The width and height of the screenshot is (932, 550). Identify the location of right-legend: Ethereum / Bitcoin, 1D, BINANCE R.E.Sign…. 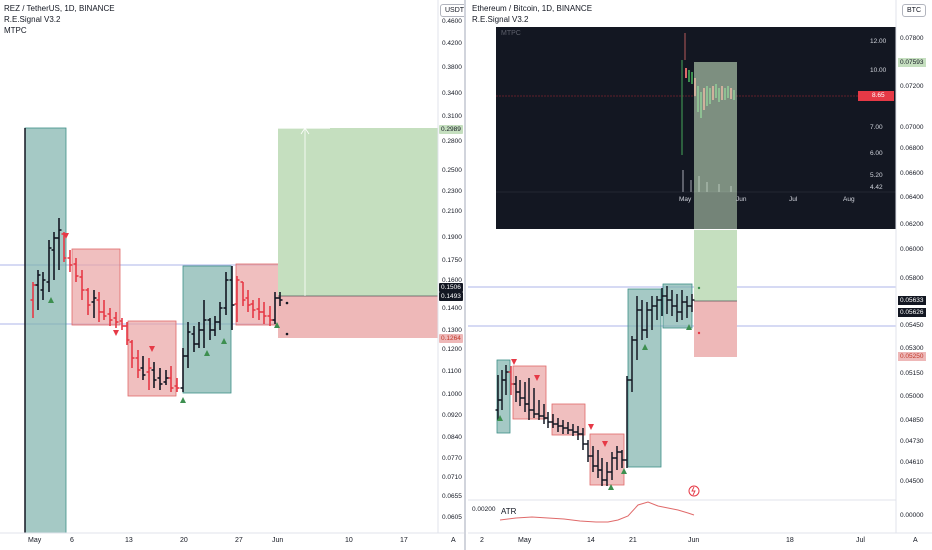
(532, 14).